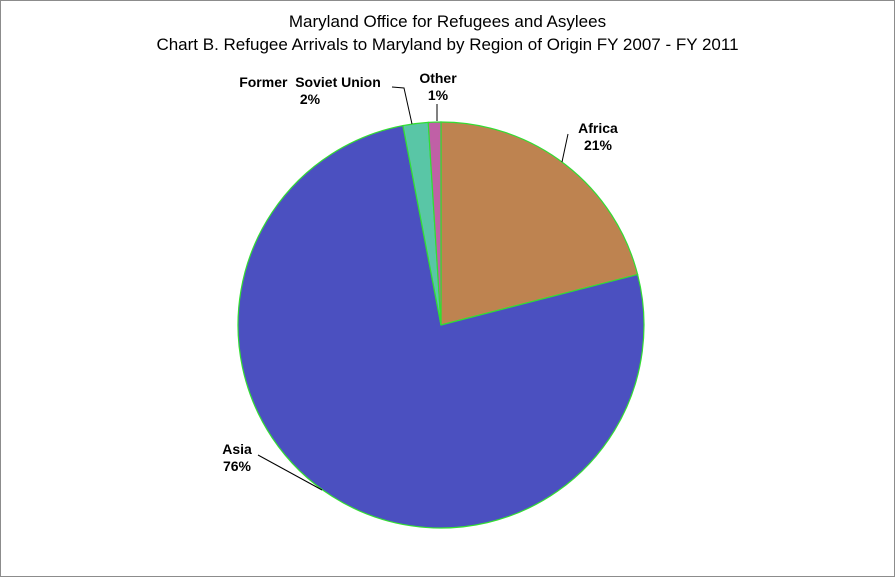 The image size is (895, 577). What do you see at coordinates (310, 82) in the screenshot?
I see `slice-name-former-soviet-union: Former Soviet Union` at bounding box center [310, 82].